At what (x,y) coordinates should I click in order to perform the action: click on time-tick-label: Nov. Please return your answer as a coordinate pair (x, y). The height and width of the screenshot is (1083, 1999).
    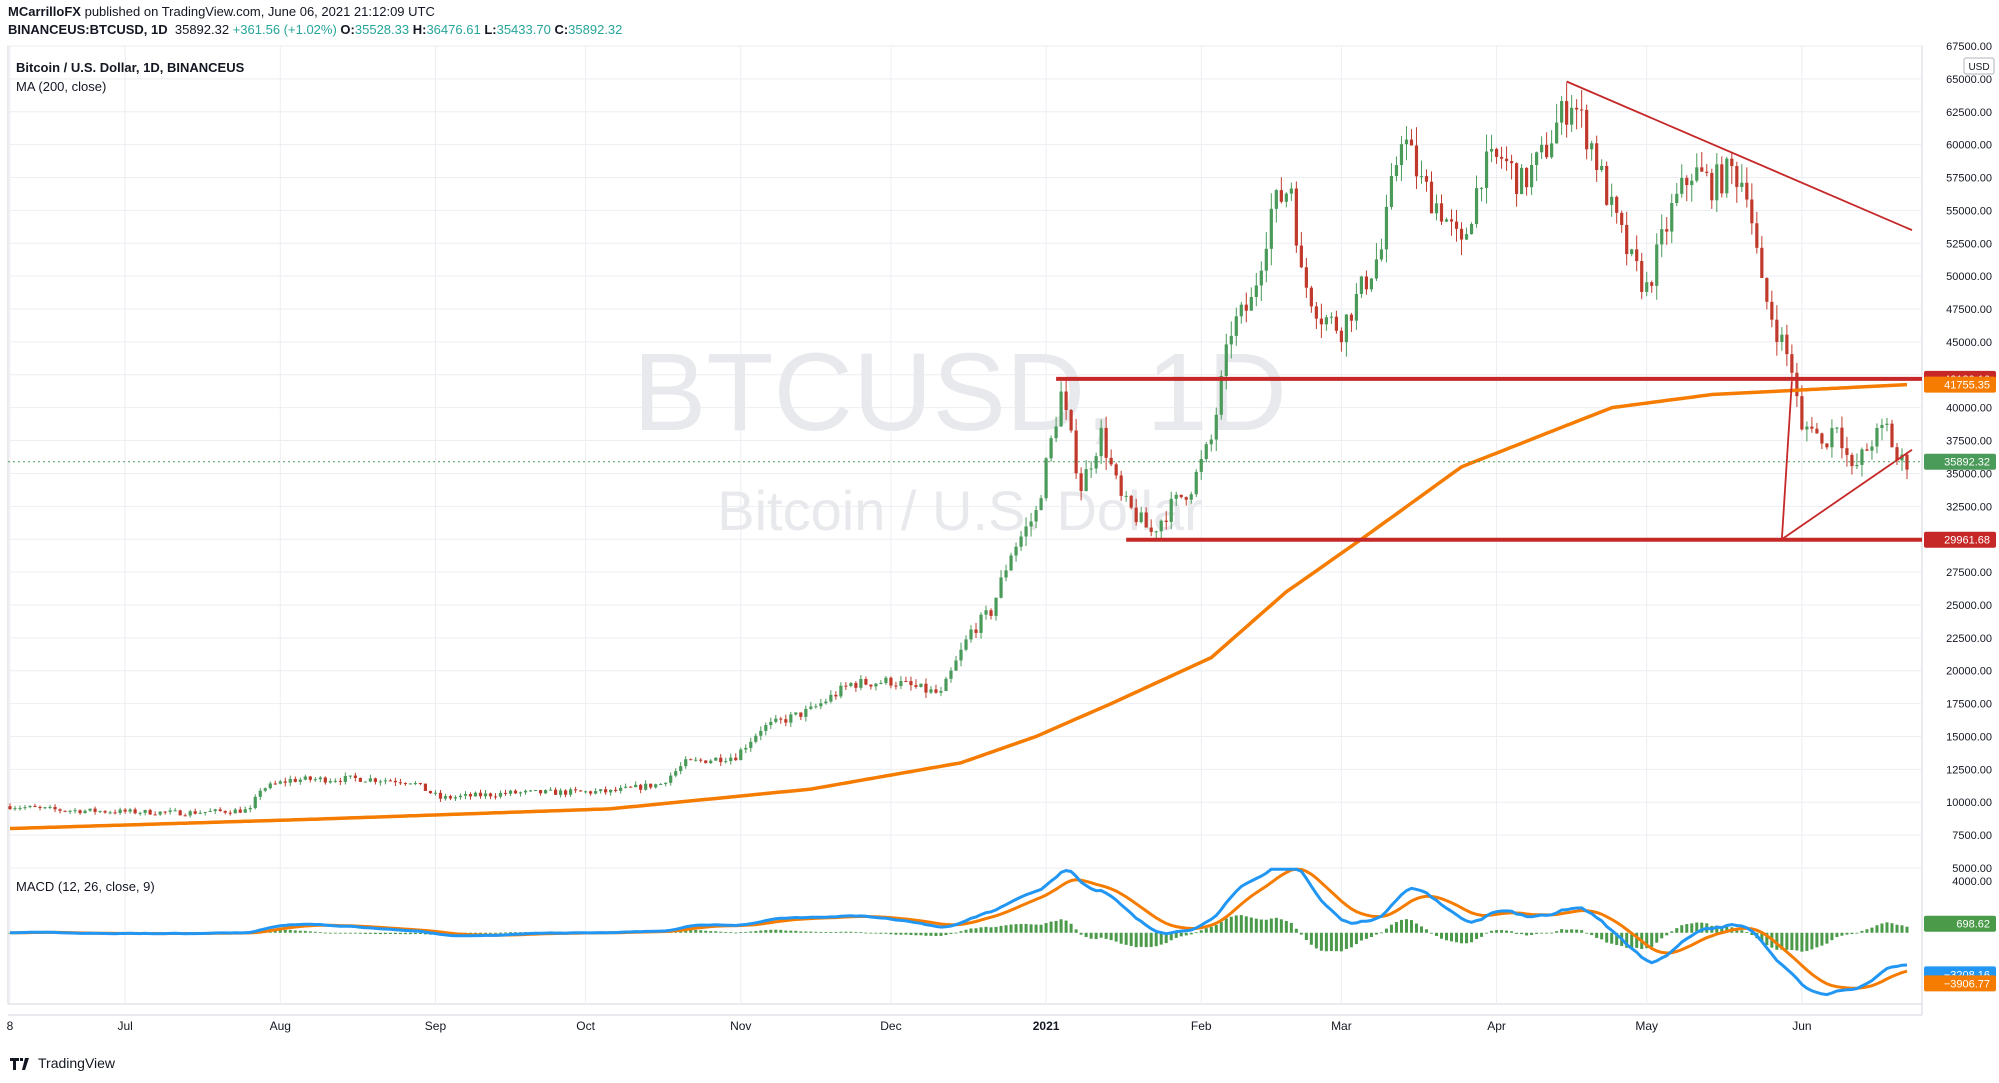
    Looking at the image, I should click on (740, 1026).